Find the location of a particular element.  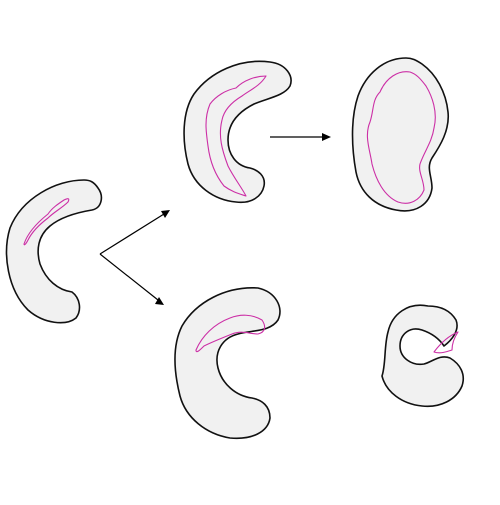

stage-initial is located at coordinates (54, 251).